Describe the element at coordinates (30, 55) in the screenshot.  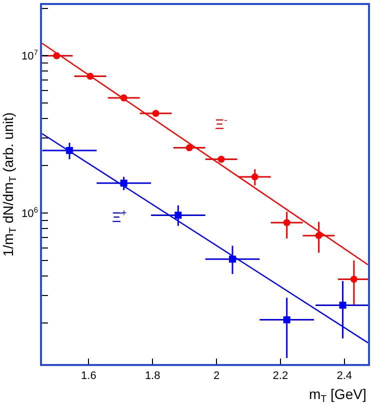
I see `y-tick-label: 10$^{7}$` at that location.